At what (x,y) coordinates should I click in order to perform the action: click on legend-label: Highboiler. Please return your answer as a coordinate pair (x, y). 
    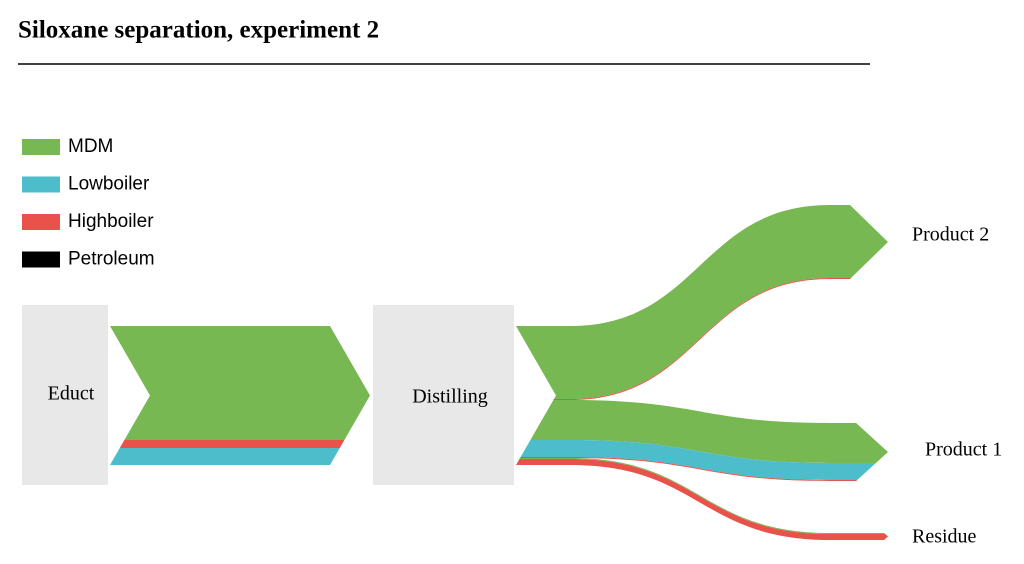
    Looking at the image, I should click on (111, 221).